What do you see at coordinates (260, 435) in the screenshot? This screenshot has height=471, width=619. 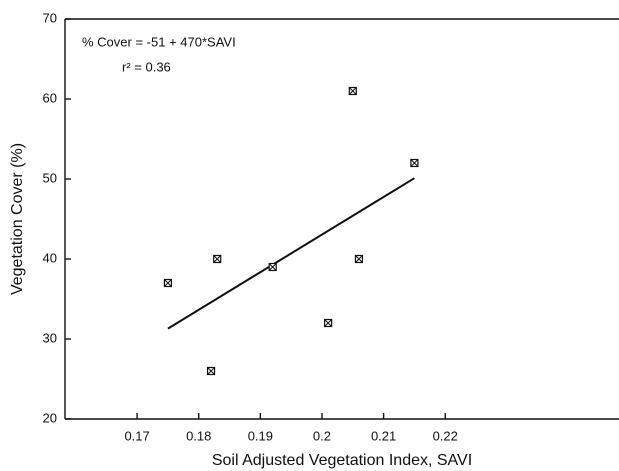 I see `x-tick-label: 0.19` at bounding box center [260, 435].